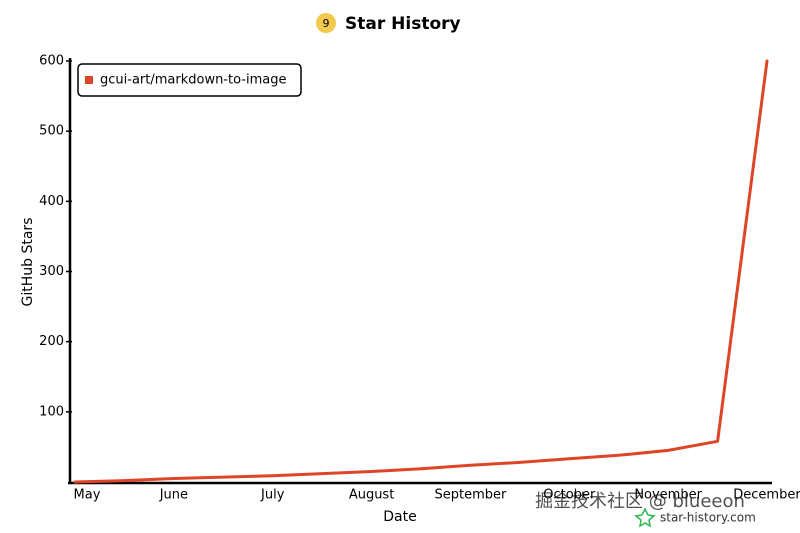 Image resolution: width=800 pixels, height=533 pixels. I want to click on x-tick-label: June, so click(173, 495).